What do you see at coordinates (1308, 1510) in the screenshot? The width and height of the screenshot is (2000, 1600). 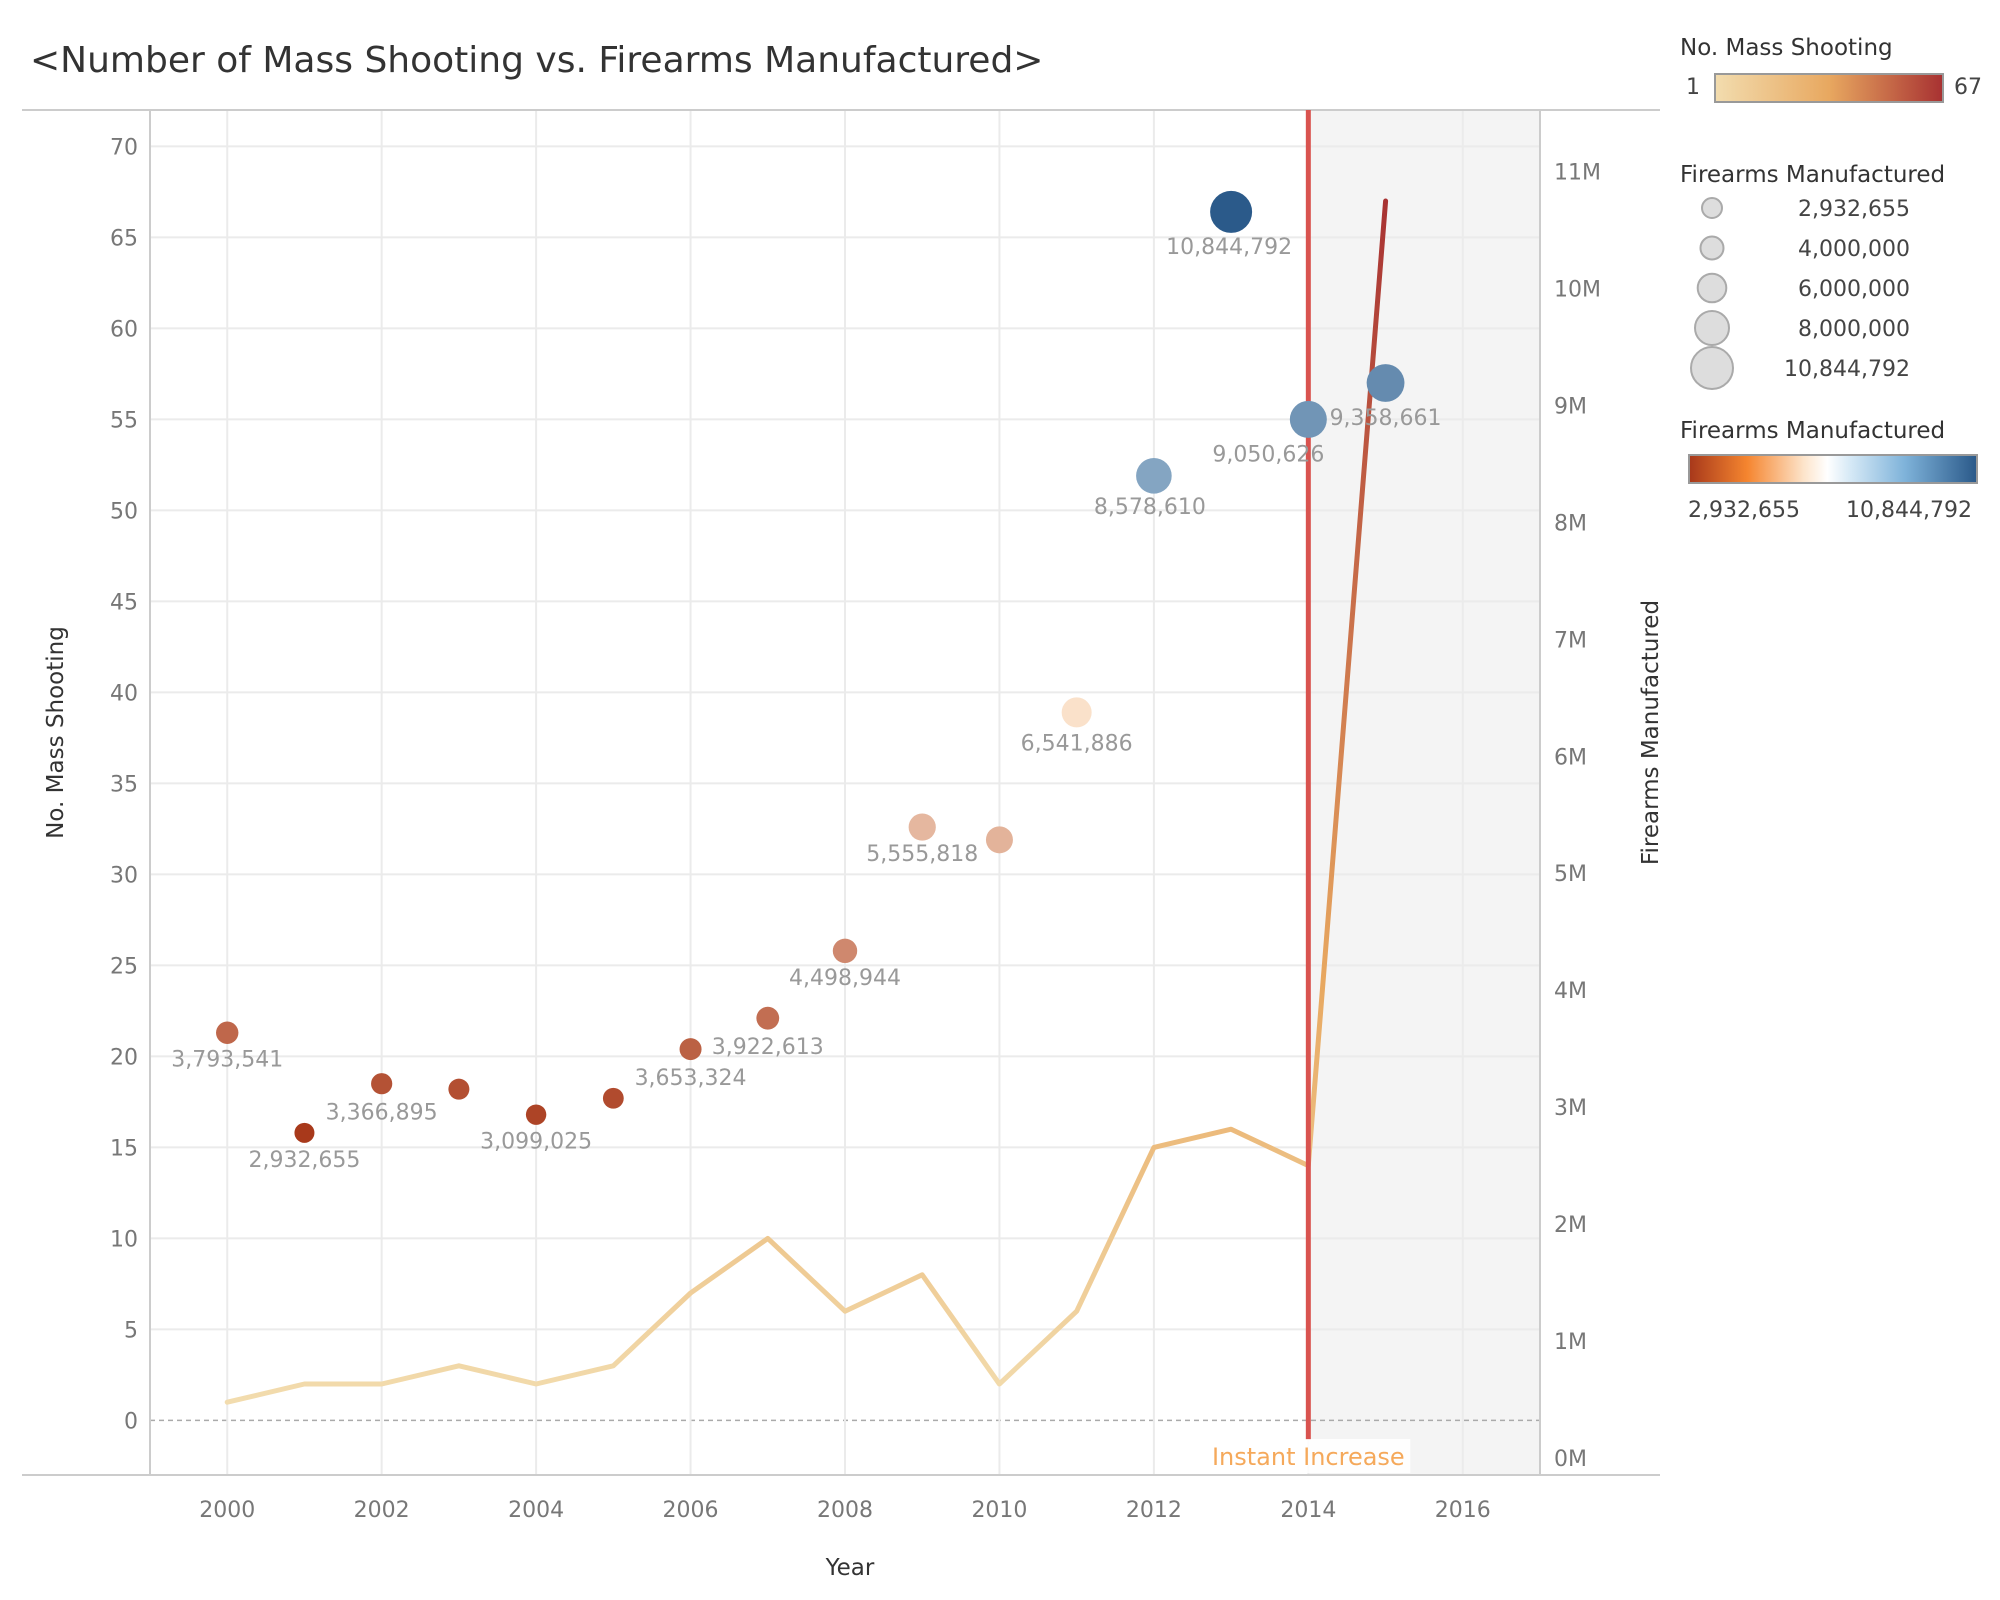 I see `x-tick-label: 2014` at bounding box center [1308, 1510].